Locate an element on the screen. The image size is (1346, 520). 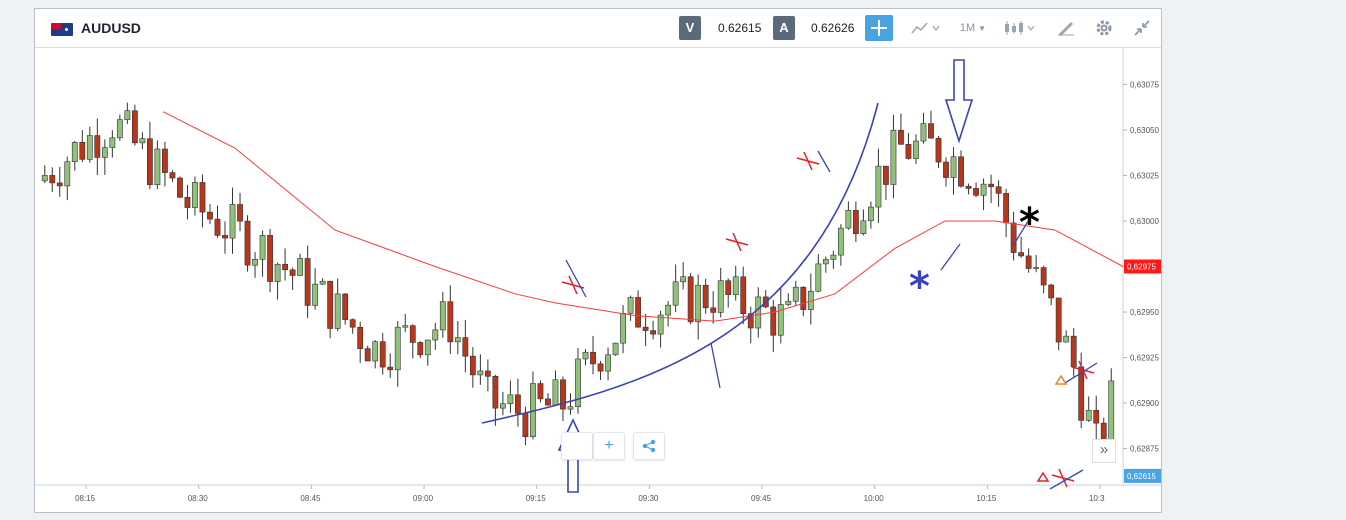
ask-price: 0.62626 is located at coordinates (833, 28).